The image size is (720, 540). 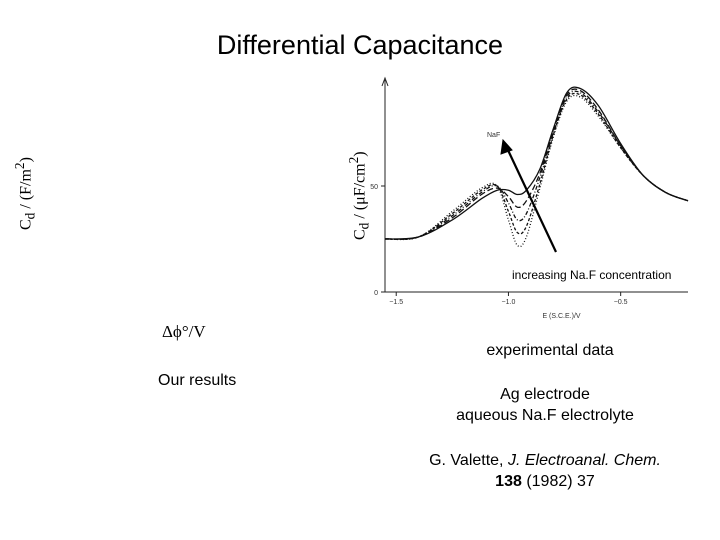 What do you see at coordinates (509, 302) in the screenshot?
I see `x-tick-label: −1.0` at bounding box center [509, 302].